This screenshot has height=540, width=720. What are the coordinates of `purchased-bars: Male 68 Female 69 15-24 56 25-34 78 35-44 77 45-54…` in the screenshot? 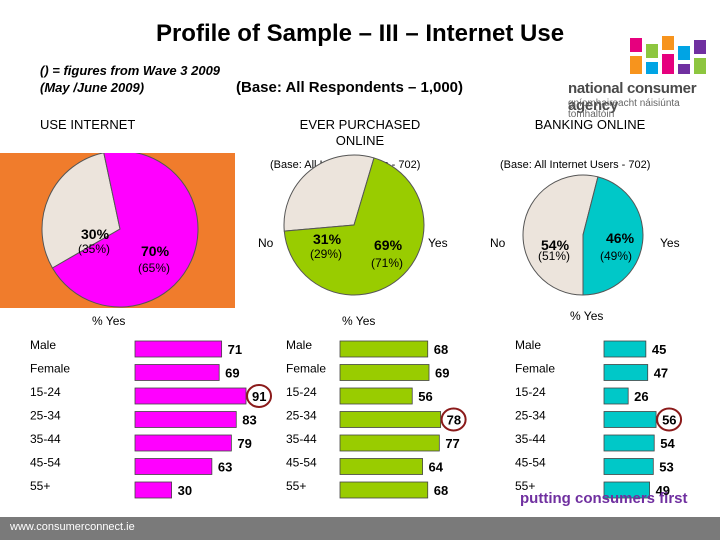 It's located at (376, 418).